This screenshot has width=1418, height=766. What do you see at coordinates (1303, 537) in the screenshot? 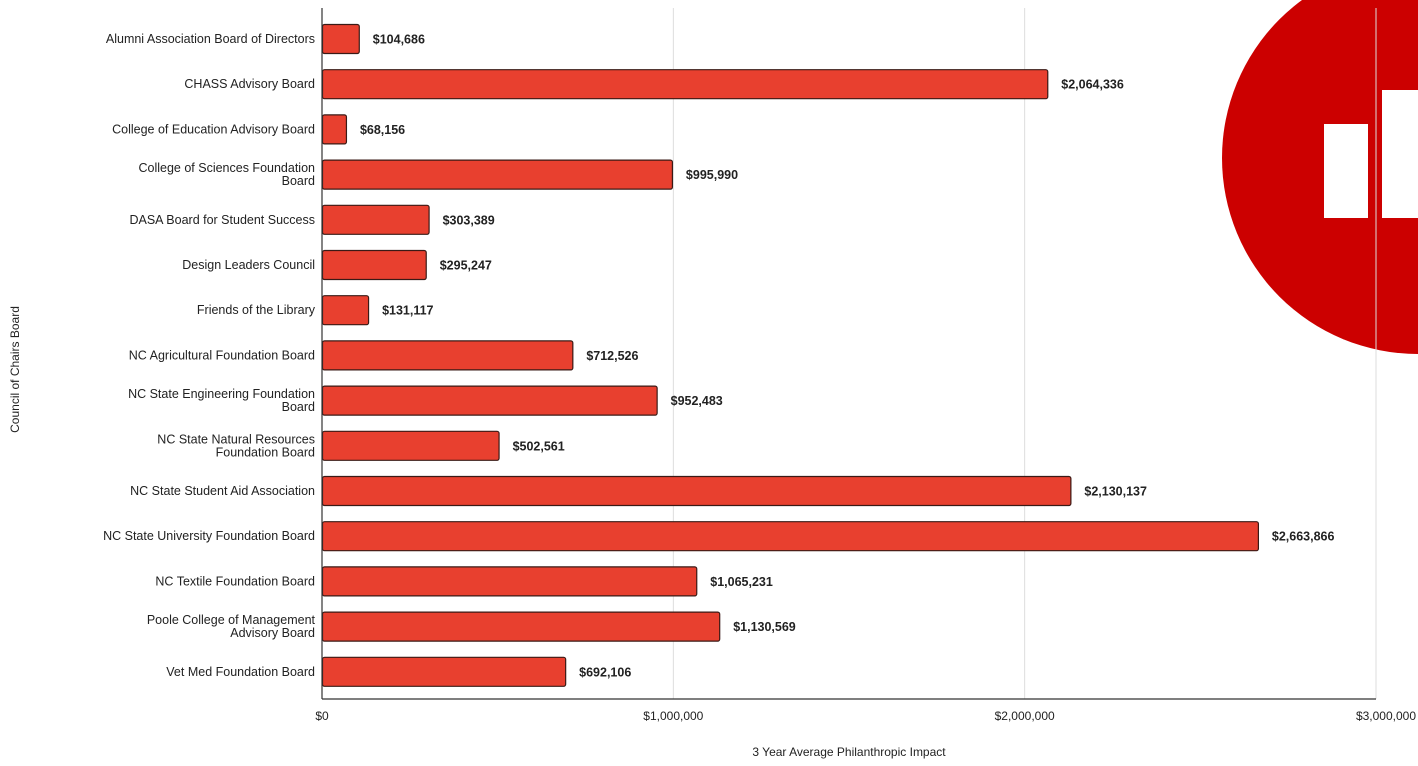
I see `data-label: $2,663,866` at bounding box center [1303, 537].